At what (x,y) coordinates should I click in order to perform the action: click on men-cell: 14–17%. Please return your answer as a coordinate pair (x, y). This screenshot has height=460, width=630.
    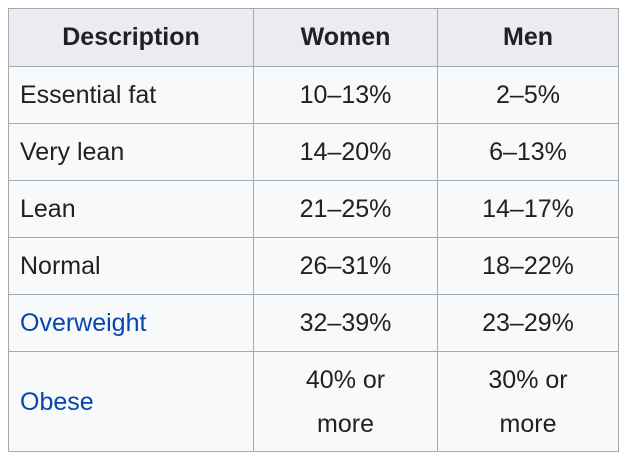
    Looking at the image, I should click on (528, 209).